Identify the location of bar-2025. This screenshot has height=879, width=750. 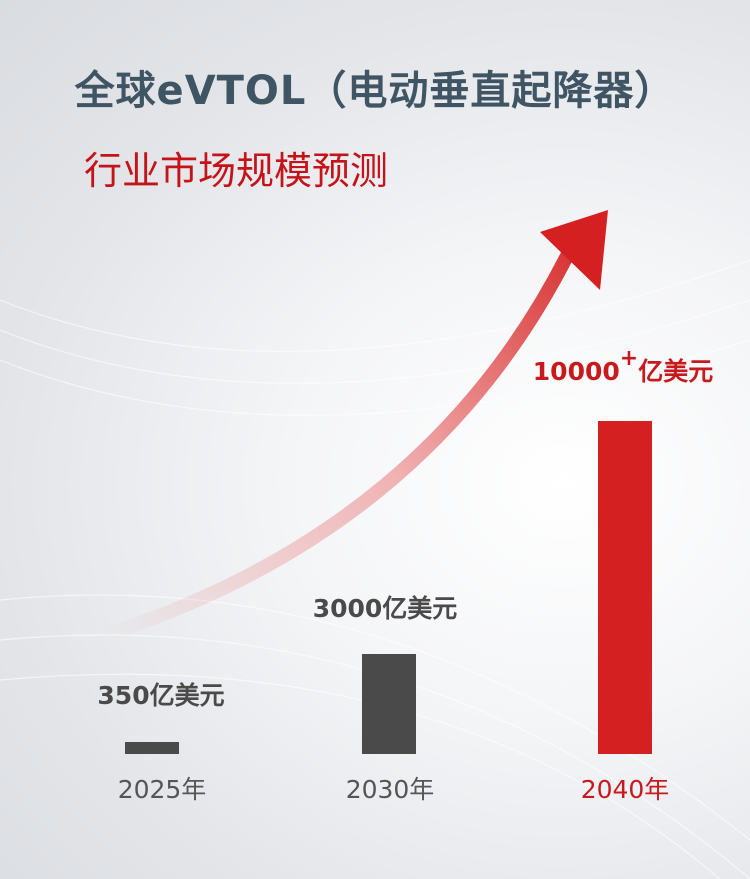
(152, 748).